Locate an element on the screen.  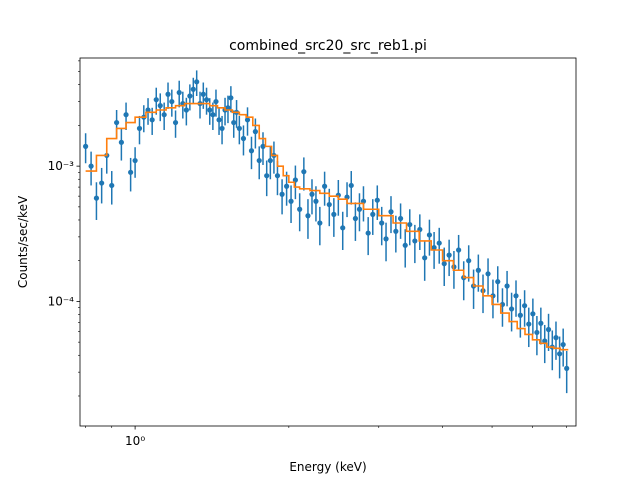
y-axis-label: Counts/sec/keV is located at coordinates (23, 241).